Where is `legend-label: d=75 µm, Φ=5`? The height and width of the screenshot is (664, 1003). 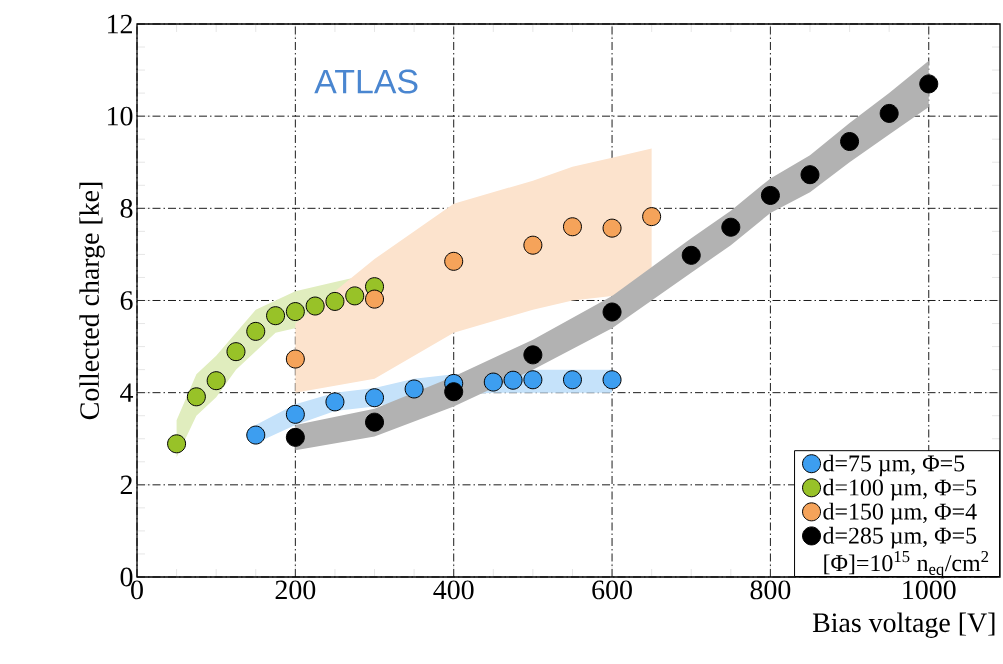 legend-label: d=75 µm, Φ=5 is located at coordinates (894, 465).